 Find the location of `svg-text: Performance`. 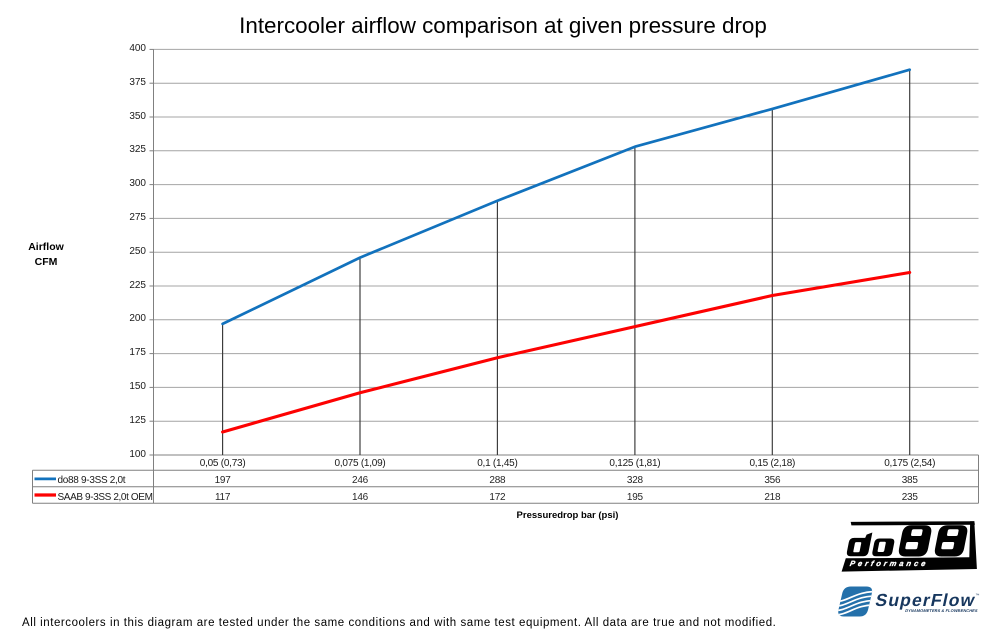

svg-text: Performance is located at coordinates (889, 563).